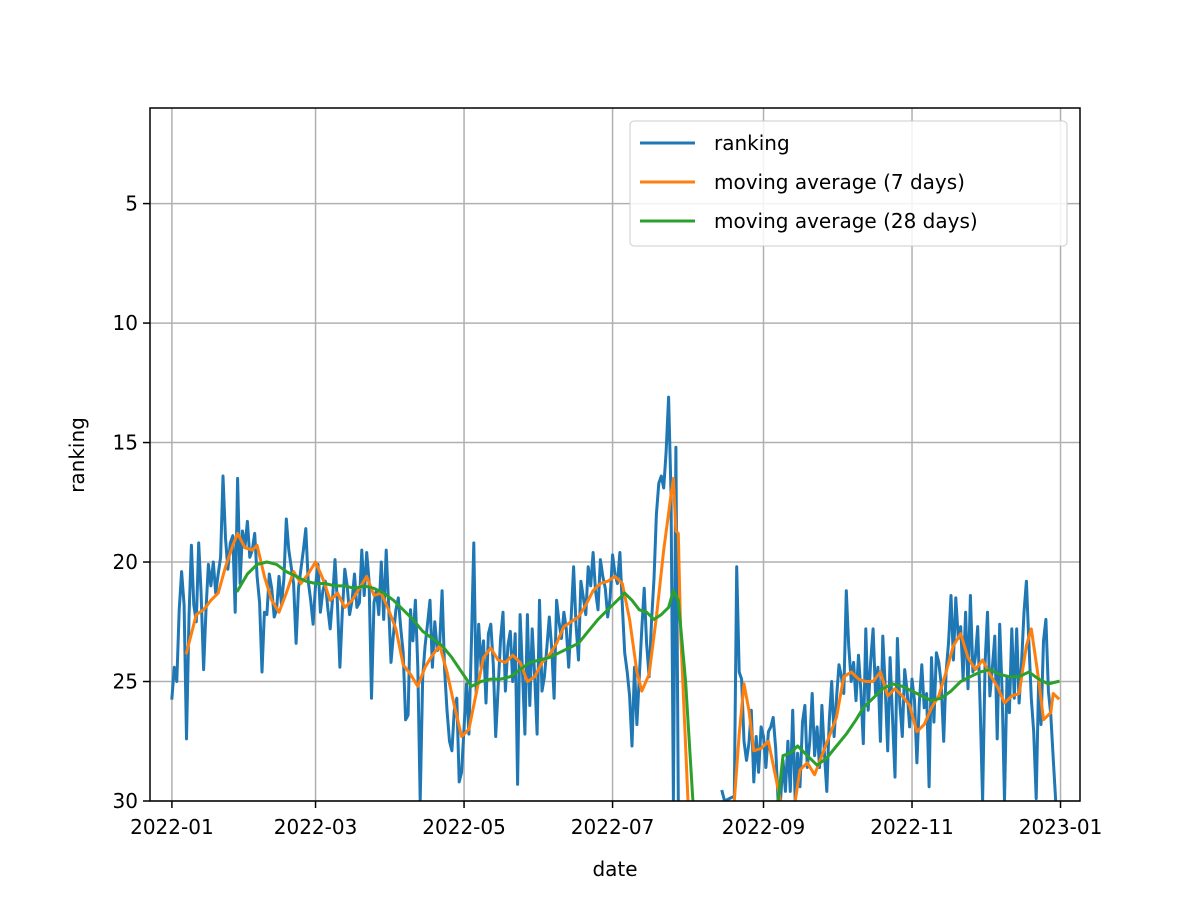  Describe the element at coordinates (1061, 827) in the screenshot. I see `x-tick-label: 2023-01` at that location.